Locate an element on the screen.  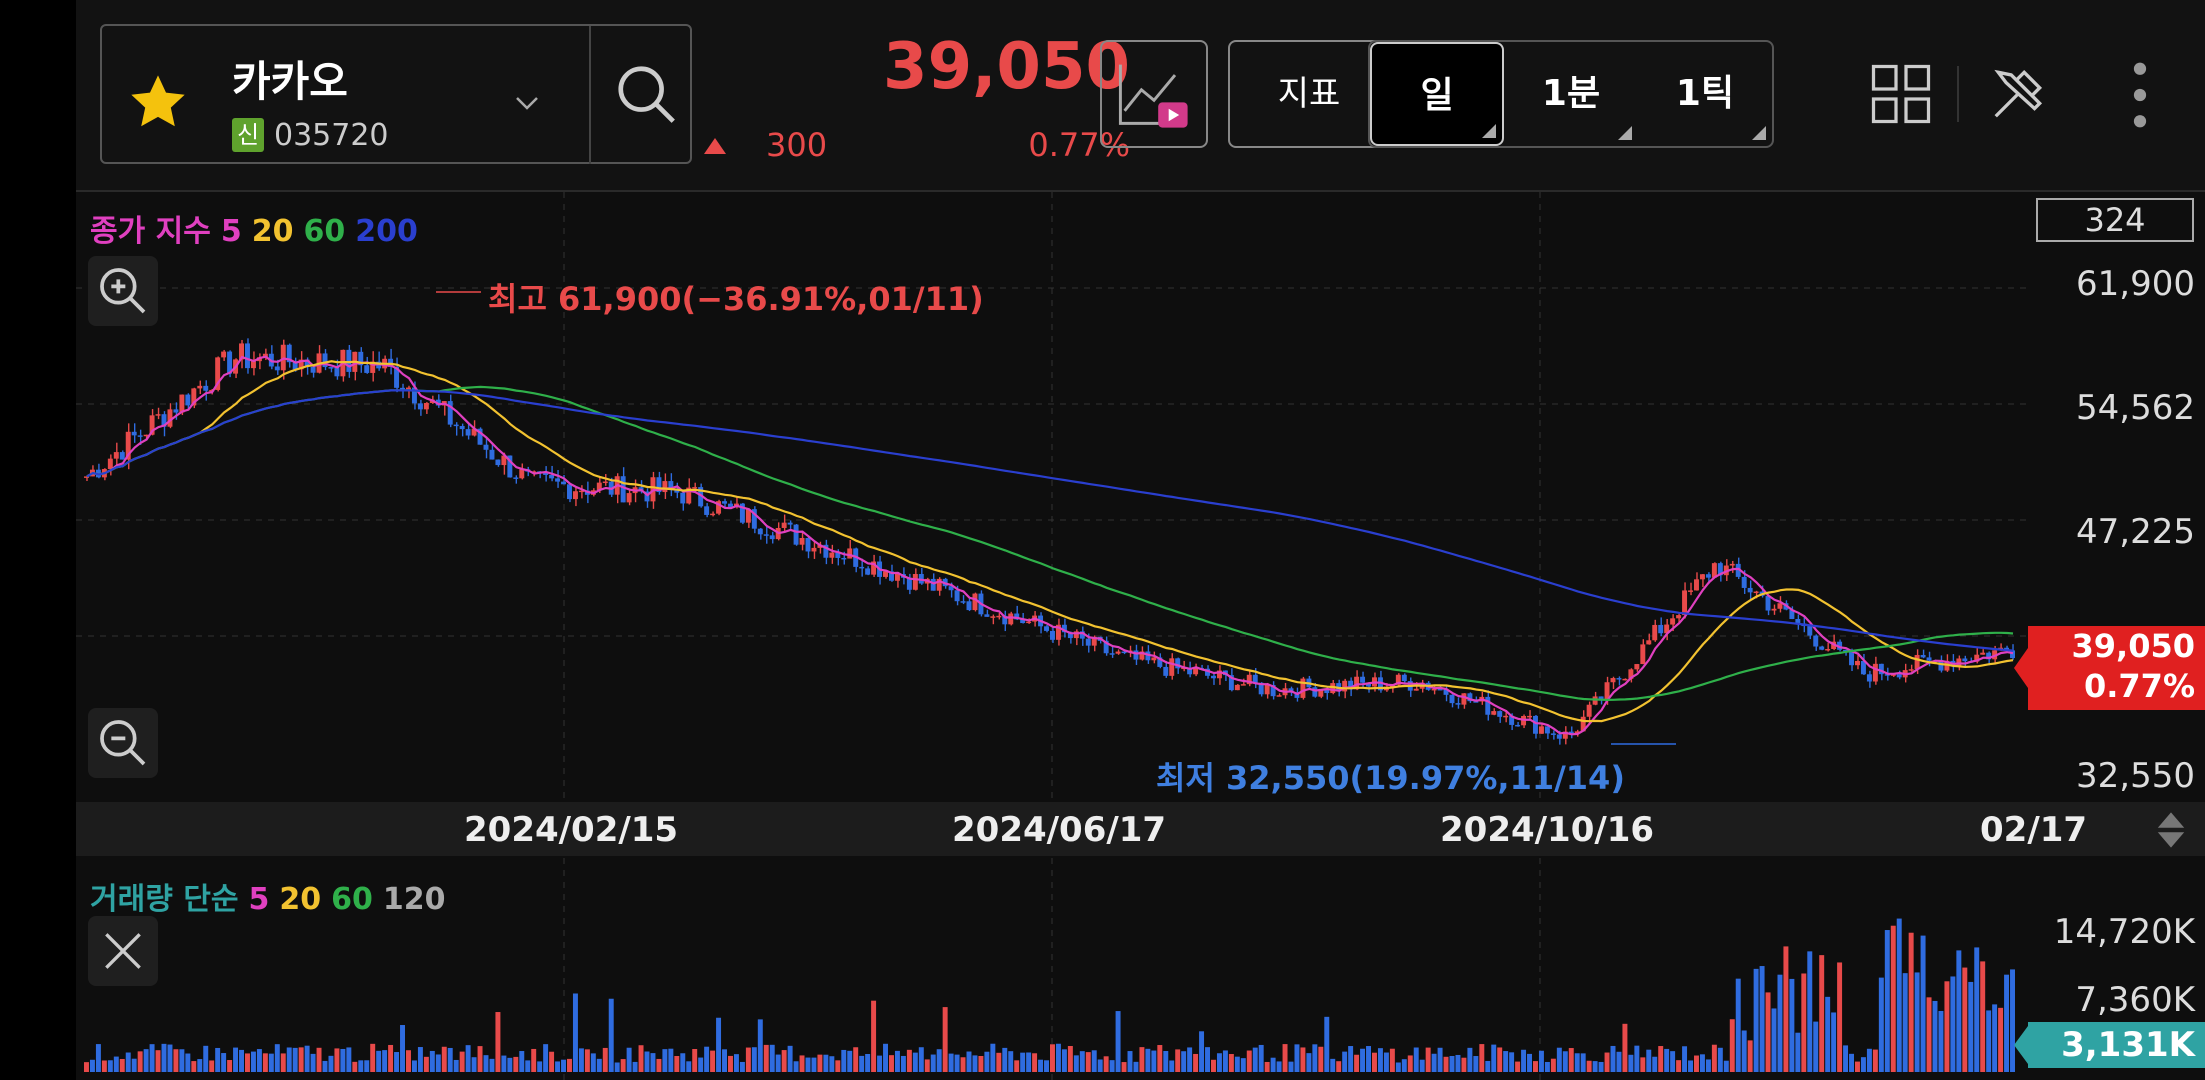
tools-icon is located at coordinates (2019, 93).